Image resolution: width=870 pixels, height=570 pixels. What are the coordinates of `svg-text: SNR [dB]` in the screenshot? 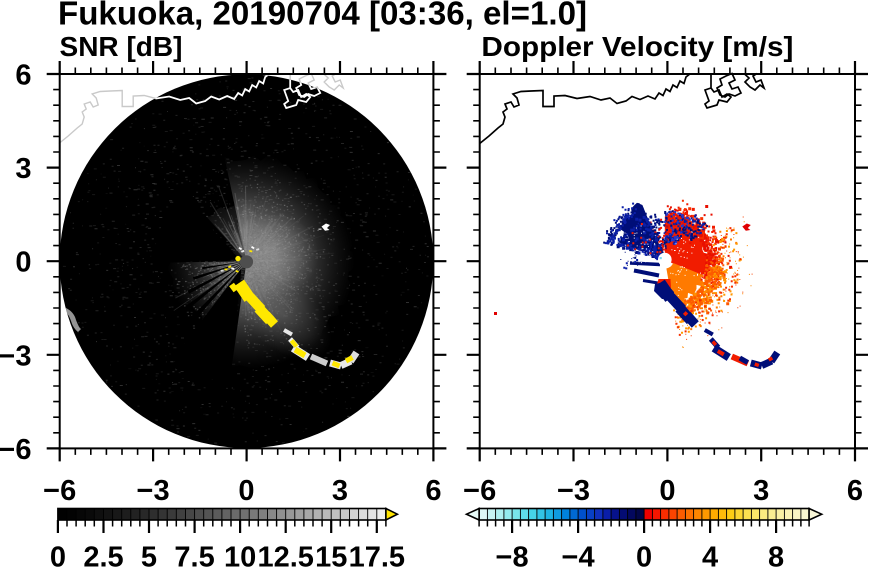 It's located at (121, 46).